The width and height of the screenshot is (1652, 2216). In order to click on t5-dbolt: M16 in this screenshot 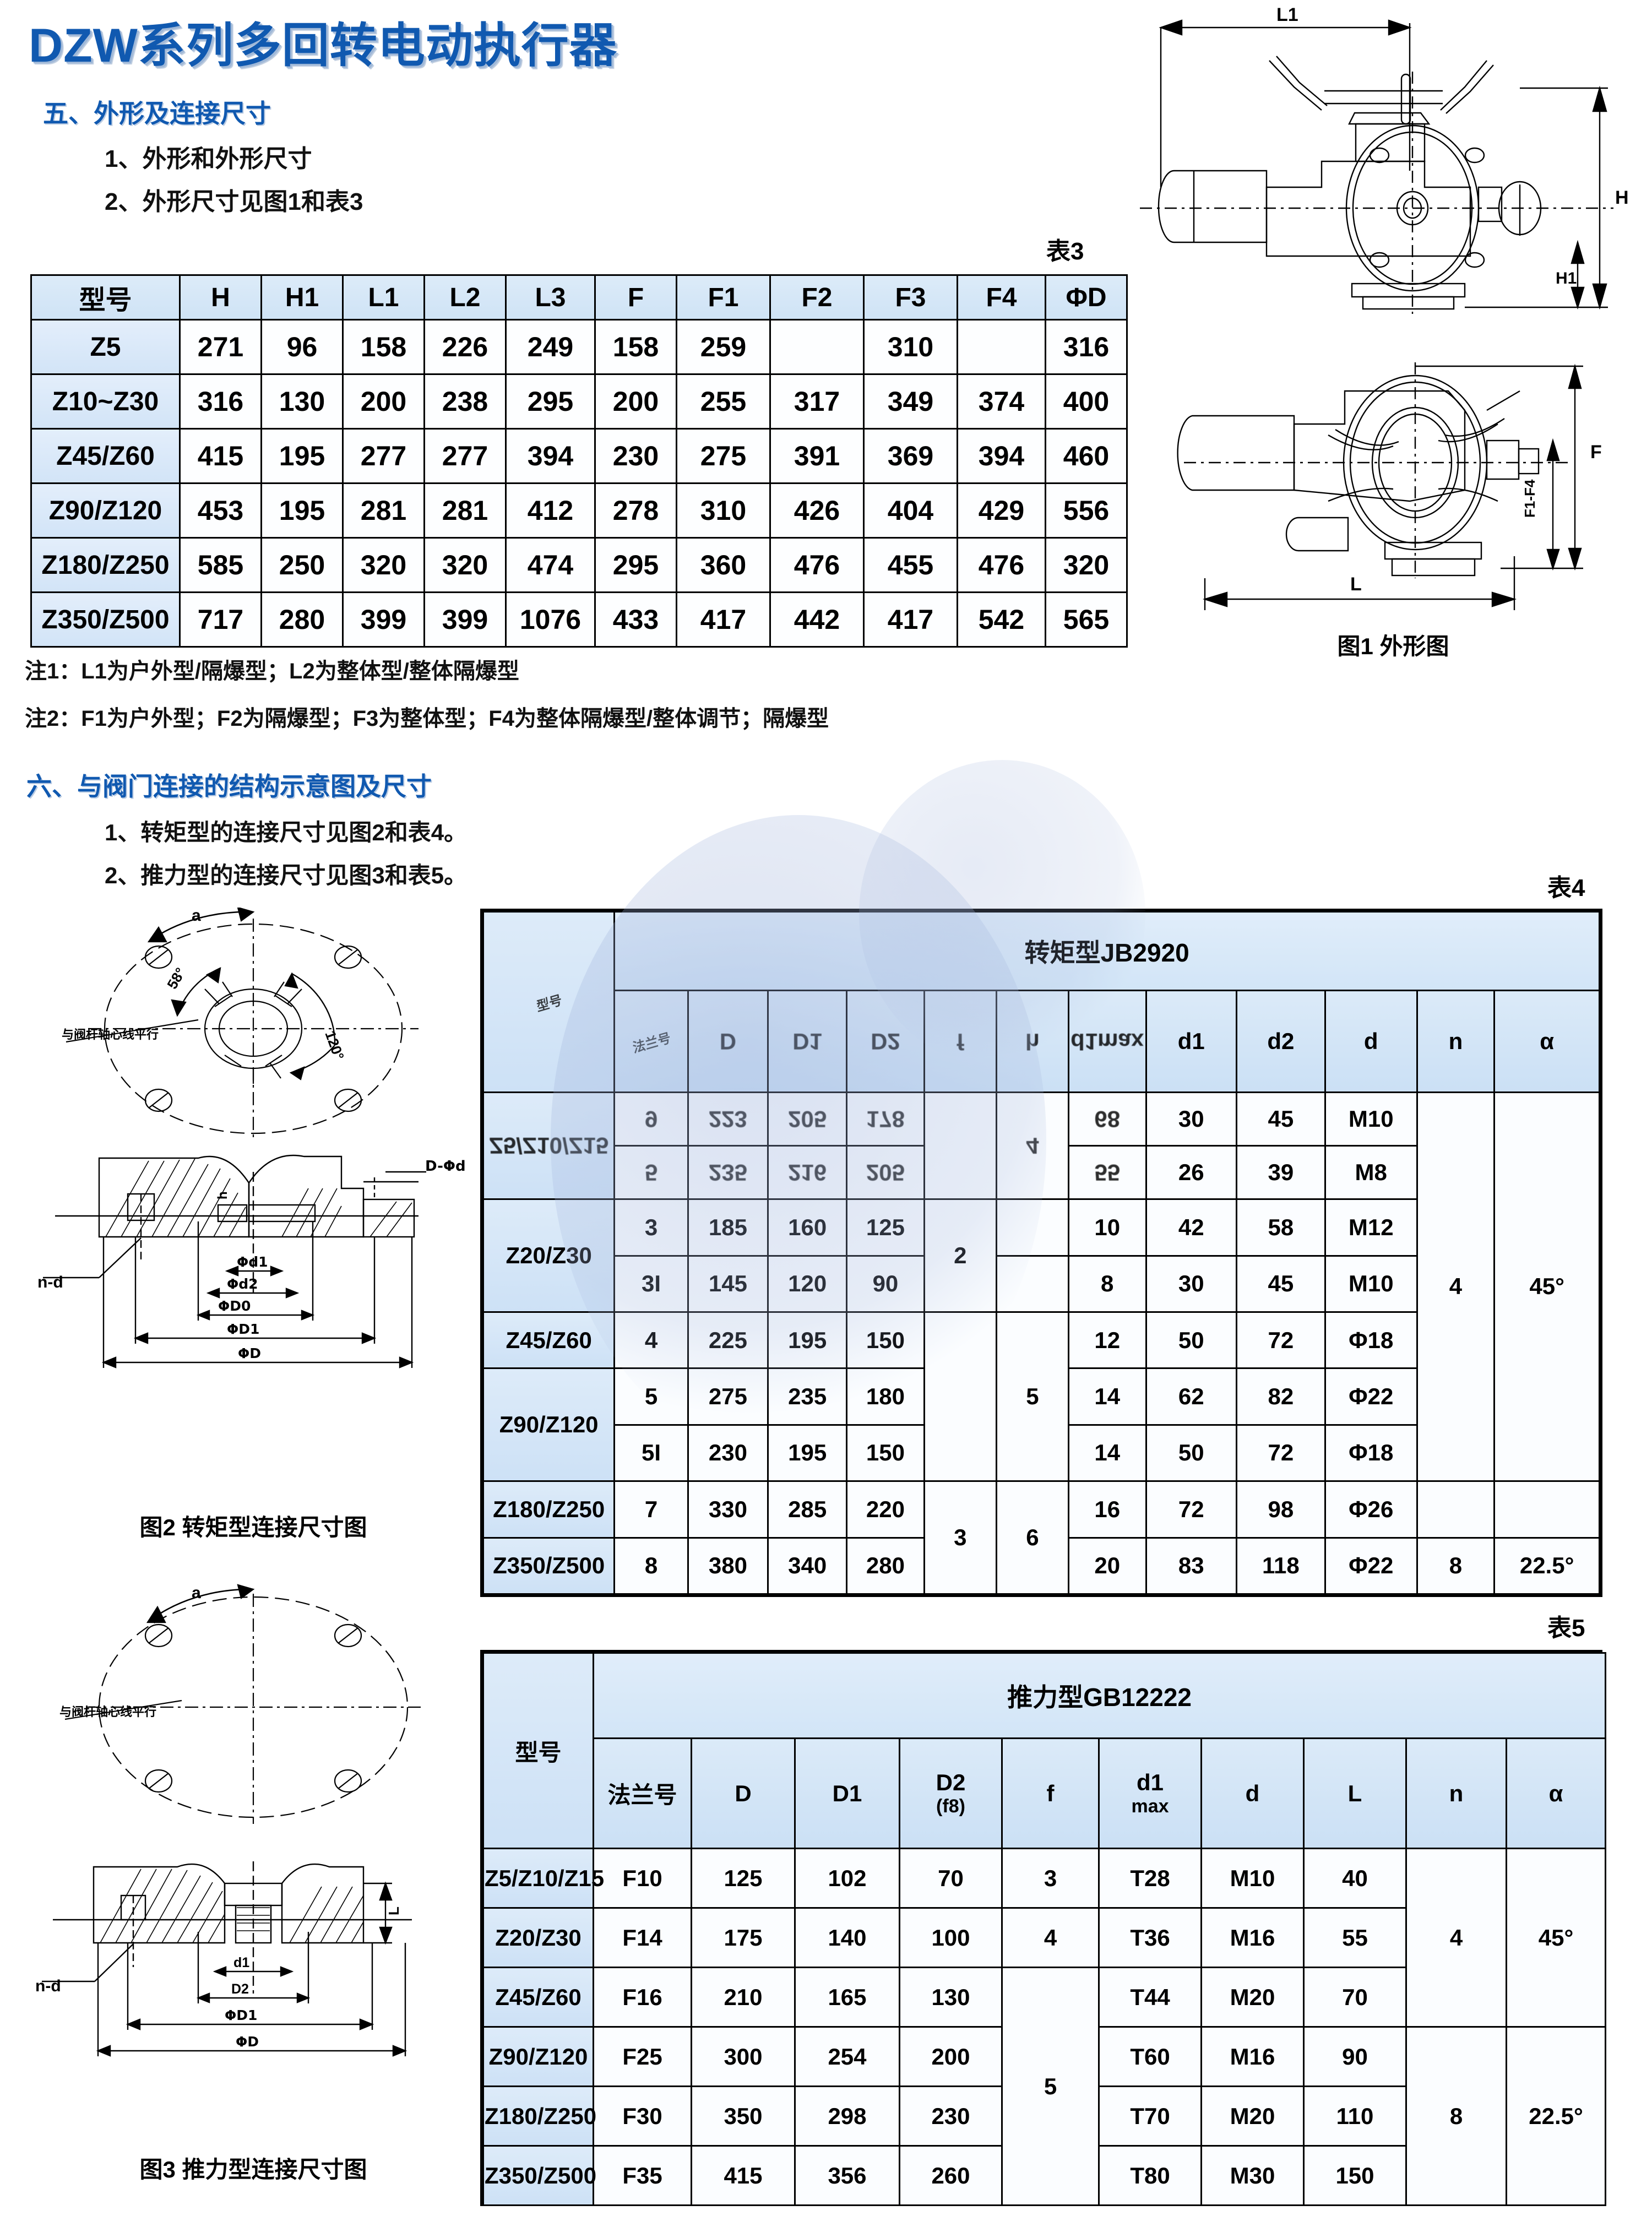, I will do `click(1252, 1938)`.